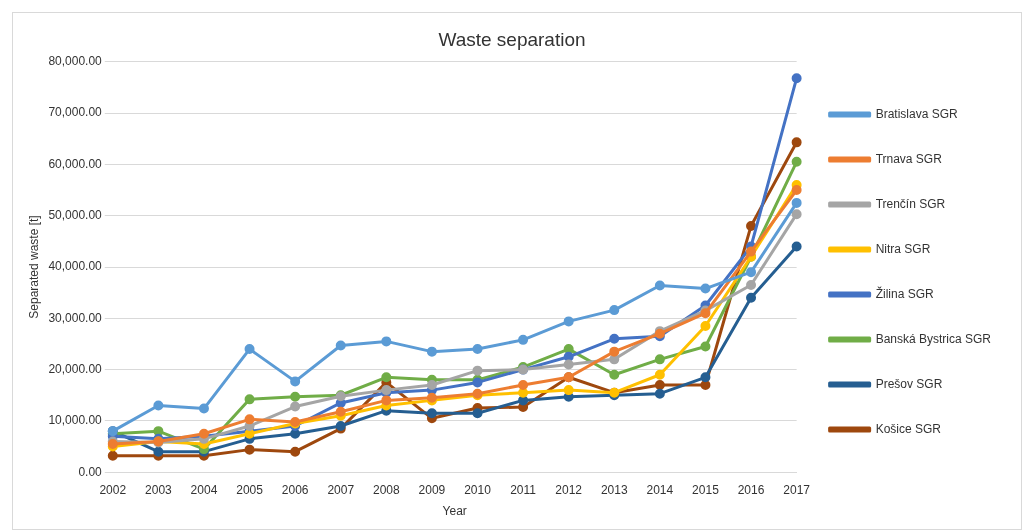  I want to click on legend-label: Trnava SGR, so click(909, 158).